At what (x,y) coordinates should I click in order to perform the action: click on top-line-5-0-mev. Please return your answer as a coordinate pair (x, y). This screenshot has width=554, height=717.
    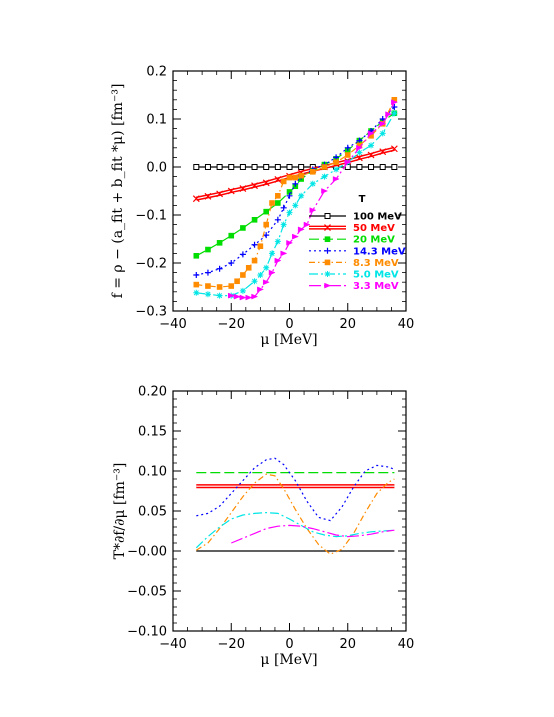
    Looking at the image, I should click on (295, 204).